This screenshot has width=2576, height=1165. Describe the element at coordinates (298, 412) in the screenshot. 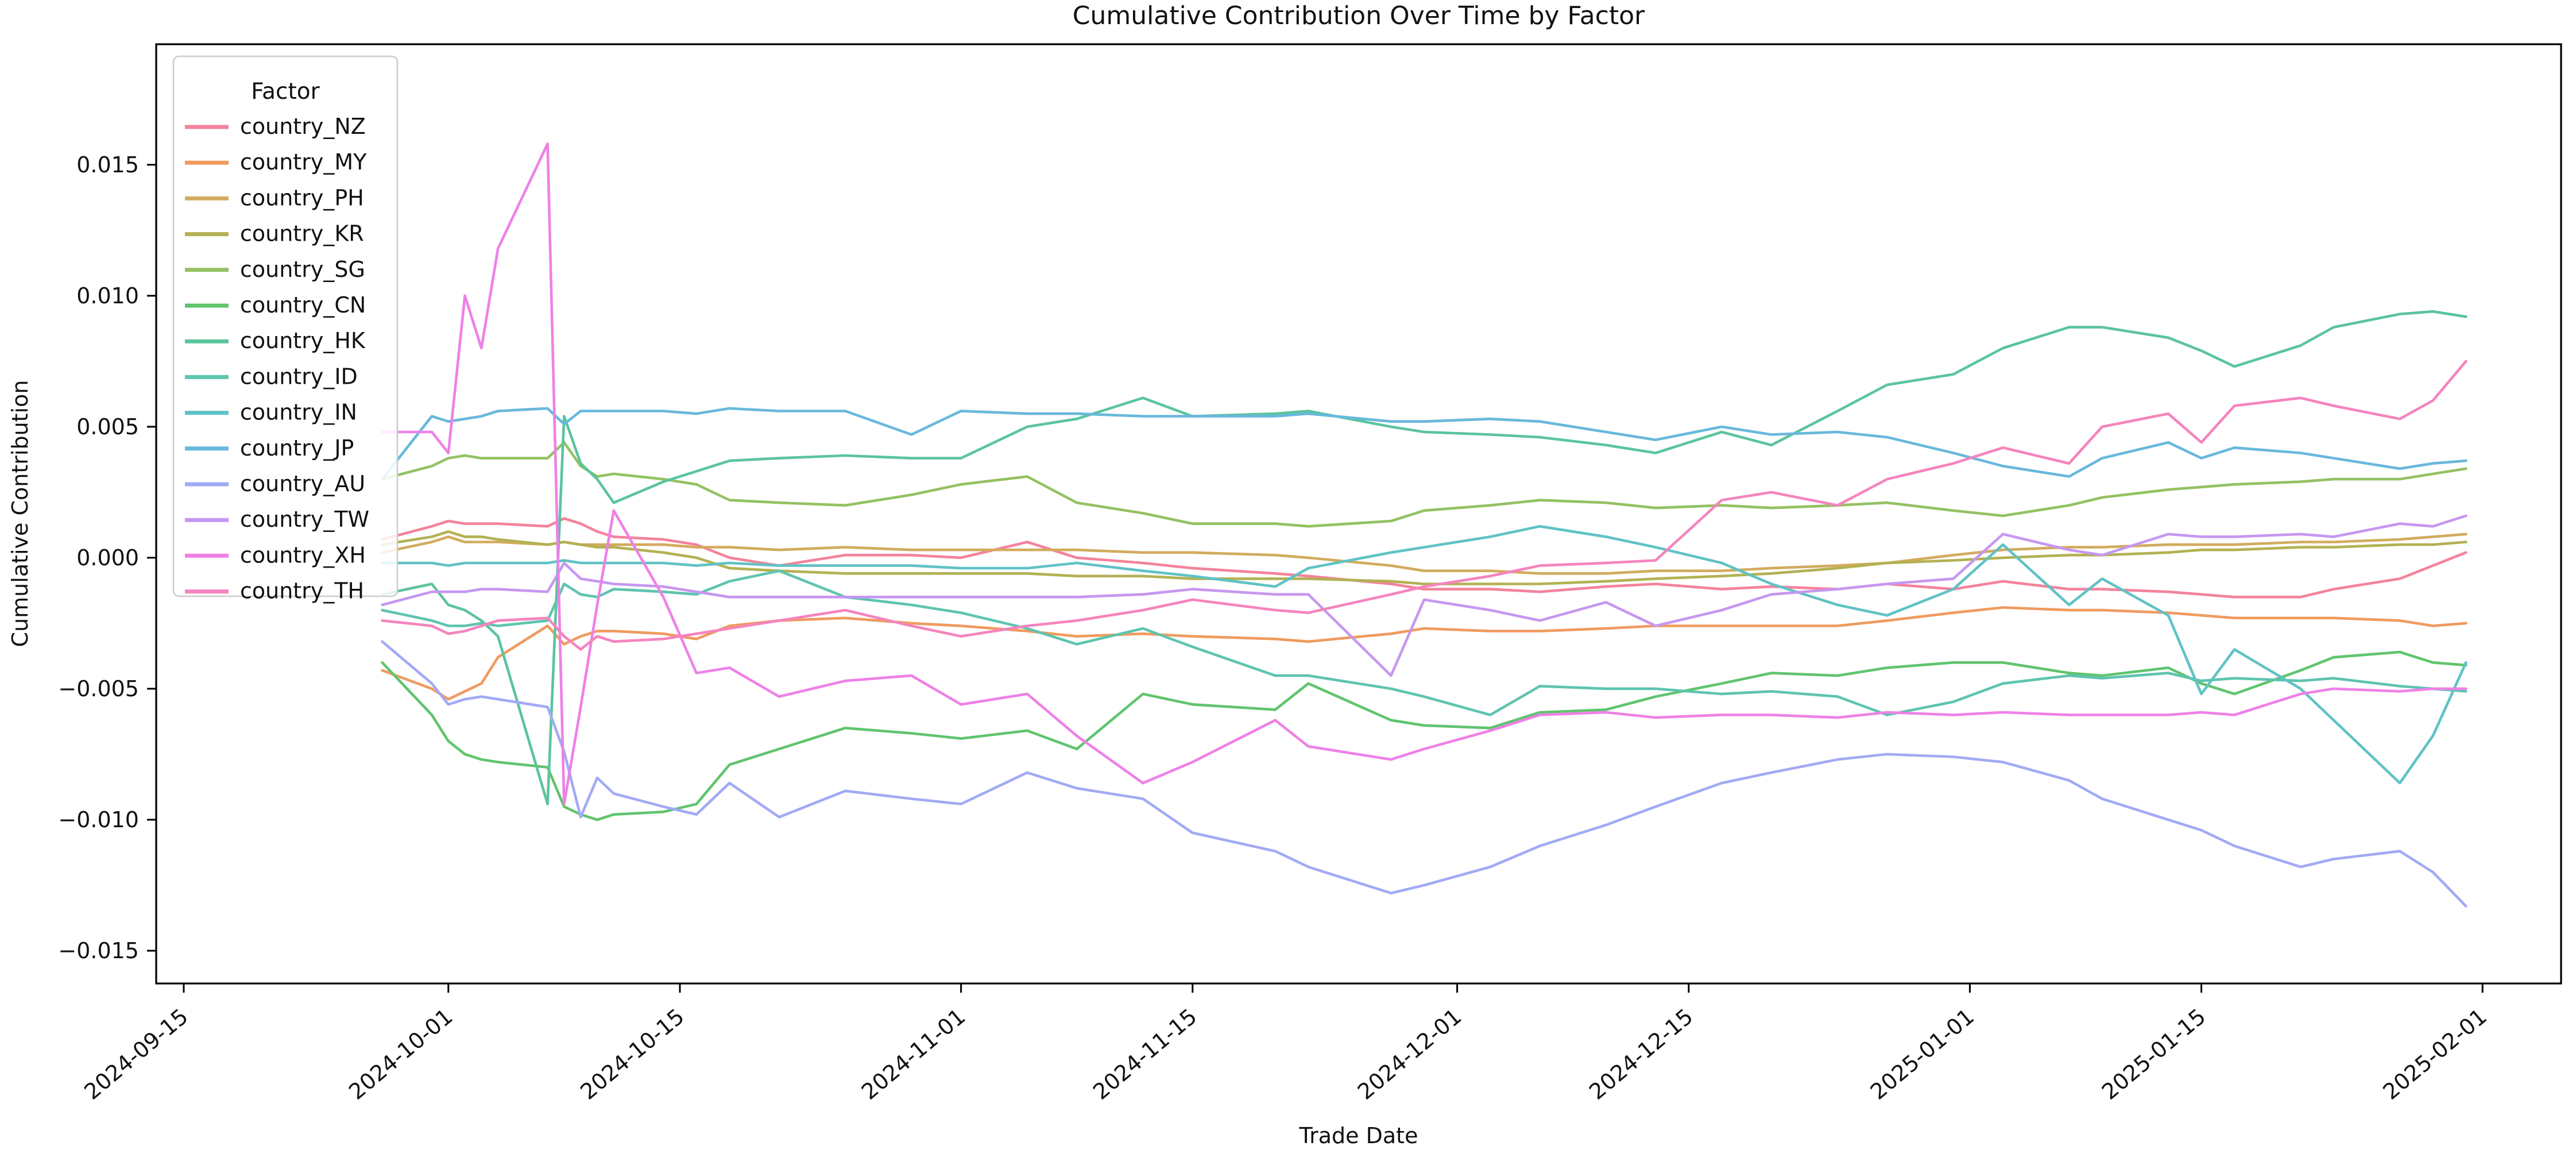

I see `legend-label-country_IN: country_IN` at that location.